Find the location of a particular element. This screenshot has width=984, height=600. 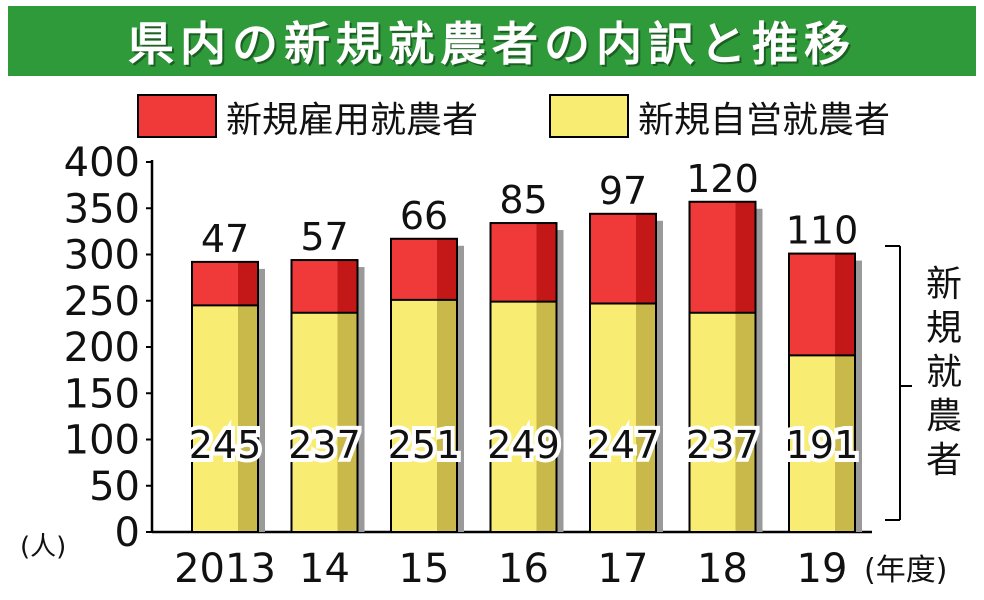

x-tick-label: 18 is located at coordinates (722, 569).